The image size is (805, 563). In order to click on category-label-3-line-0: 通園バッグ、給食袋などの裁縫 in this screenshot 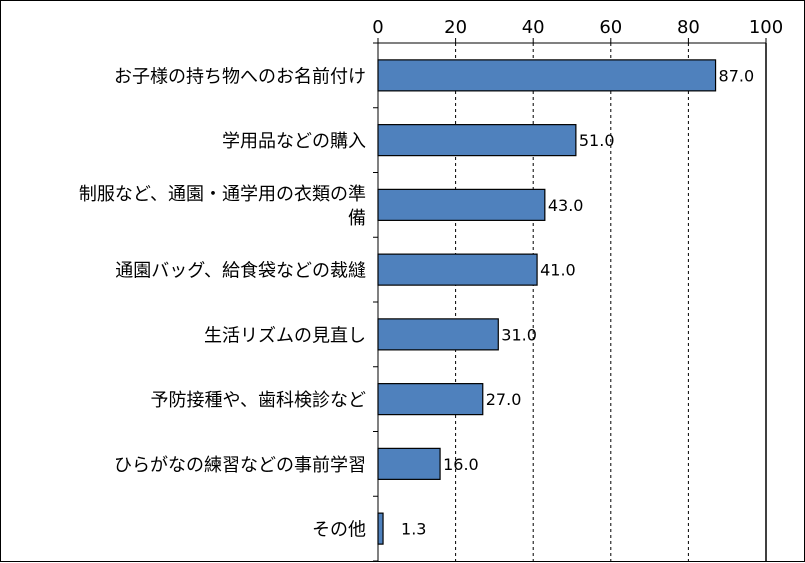, I will do `click(240, 271)`.